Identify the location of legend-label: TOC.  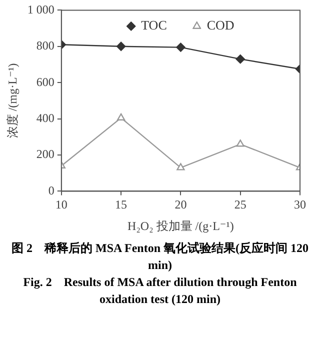
(154, 25).